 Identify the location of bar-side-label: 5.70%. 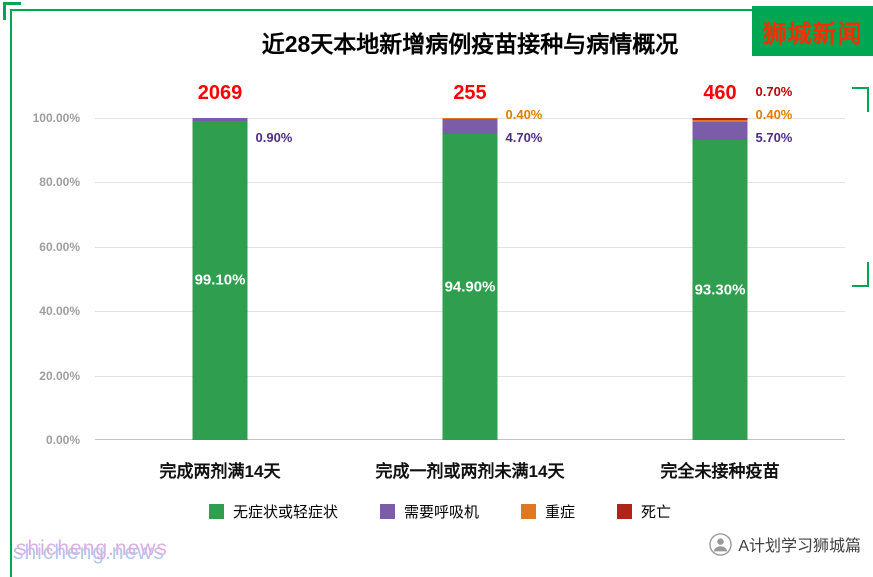
(774, 137).